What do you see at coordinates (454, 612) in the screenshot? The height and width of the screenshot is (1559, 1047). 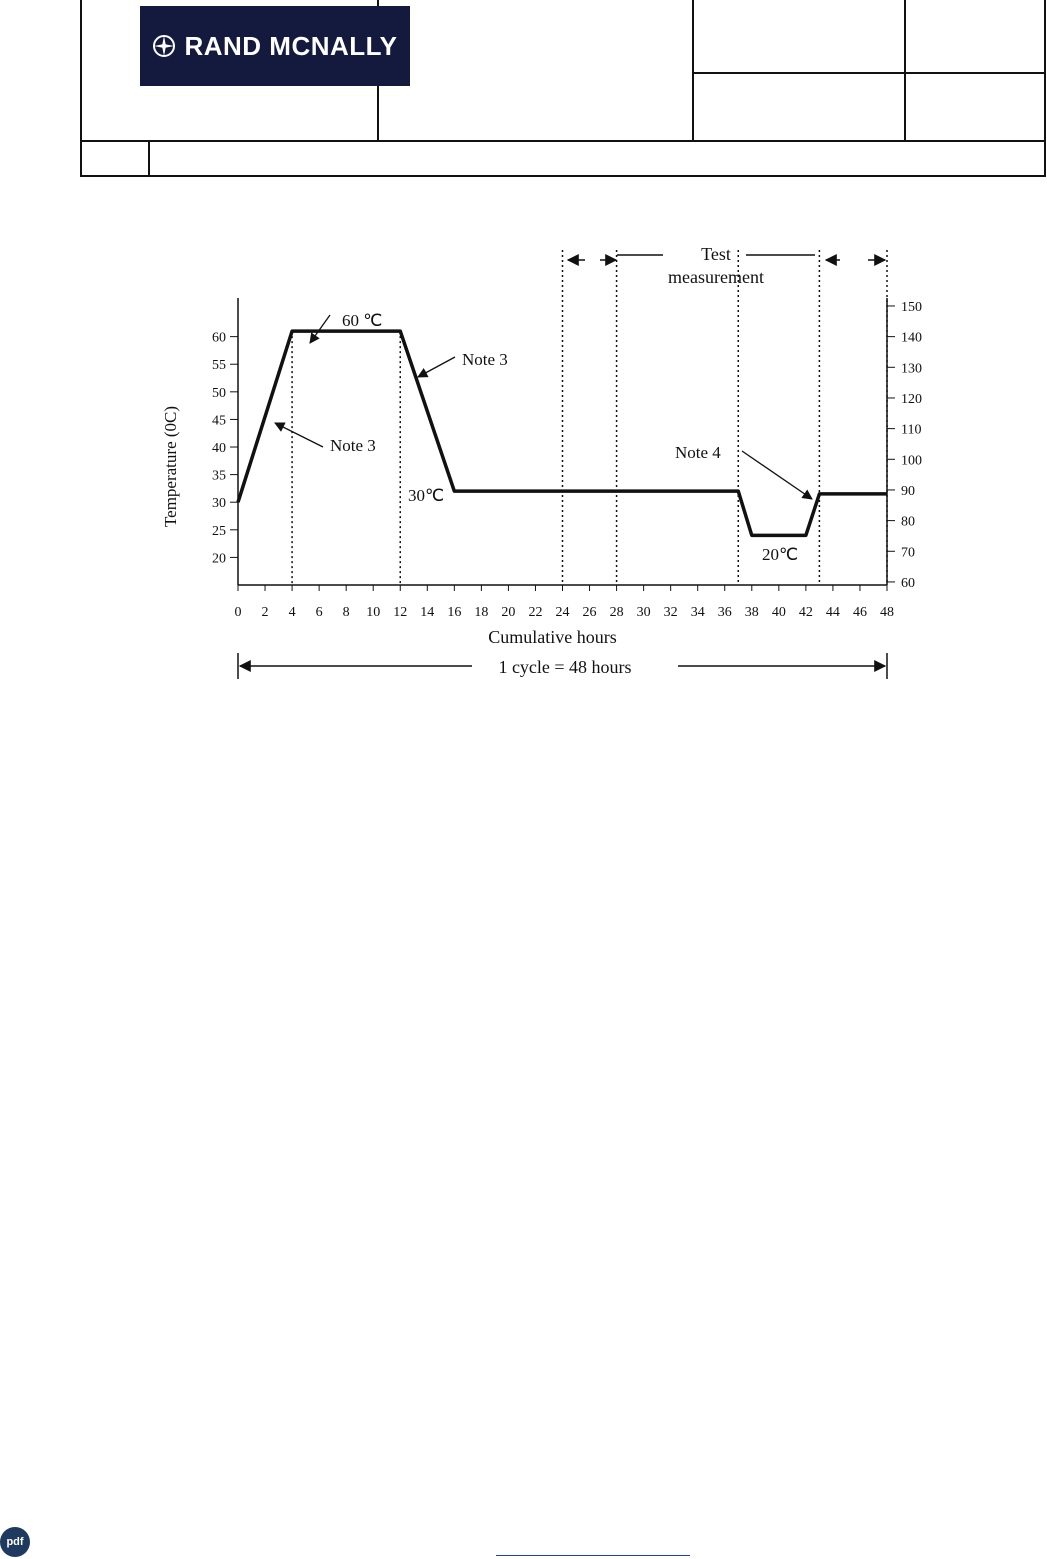 I see `x-tick-label: 16` at bounding box center [454, 612].